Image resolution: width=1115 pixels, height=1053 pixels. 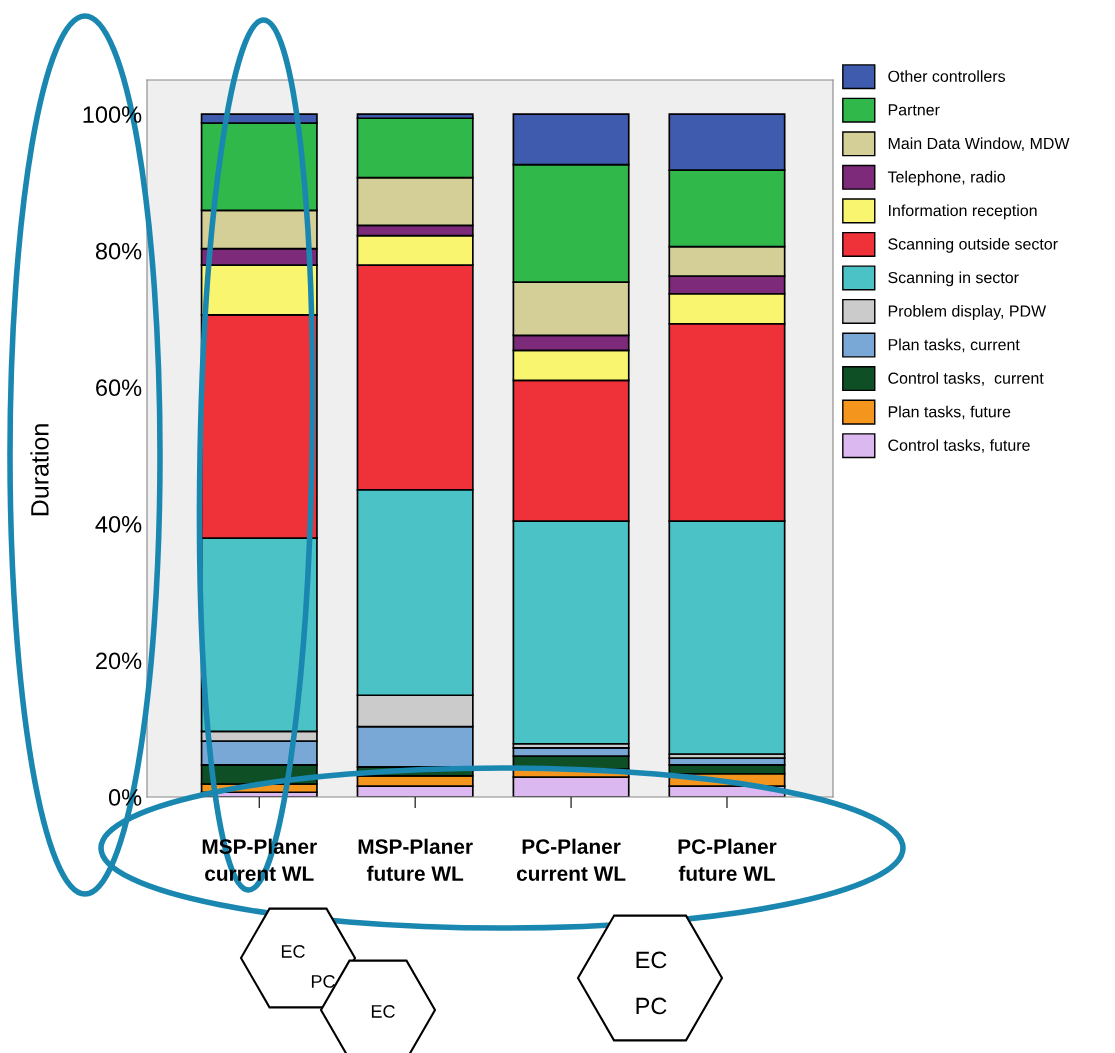 What do you see at coordinates (118, 524) in the screenshot?
I see `y-tick-label: 40%` at bounding box center [118, 524].